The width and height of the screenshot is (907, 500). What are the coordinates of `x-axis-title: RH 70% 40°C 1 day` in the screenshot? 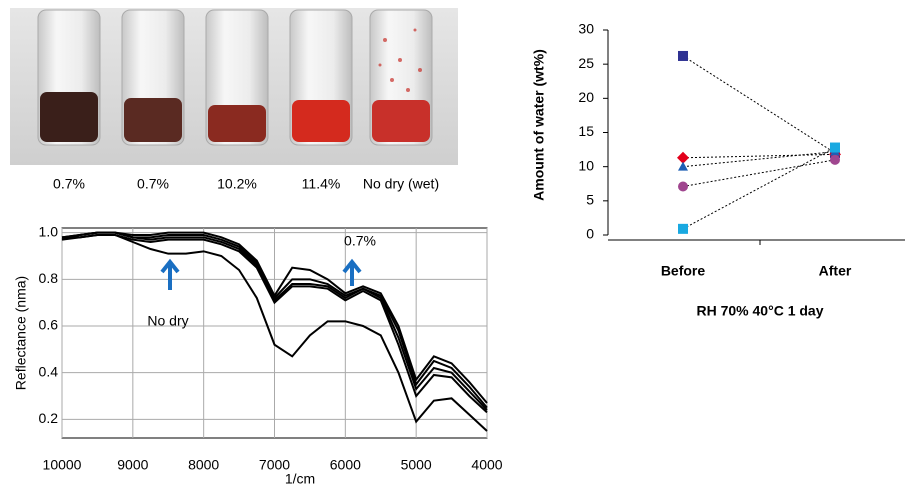 It's located at (760, 311).